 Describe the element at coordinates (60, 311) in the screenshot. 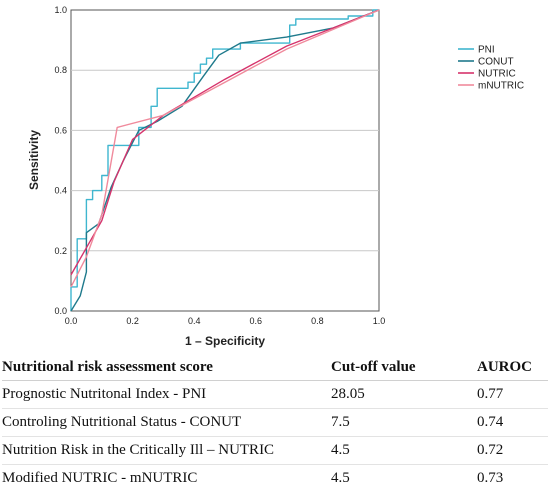

I see `y-tick-label: 0.0` at that location.